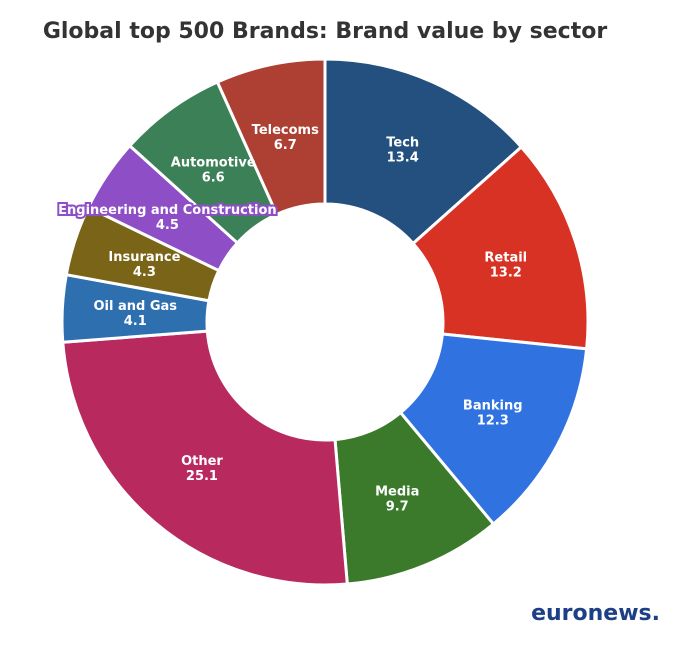 Image resolution: width=700 pixels, height=654 pixels. What do you see at coordinates (213, 162) in the screenshot?
I see `slice-label: Automotive` at bounding box center [213, 162].